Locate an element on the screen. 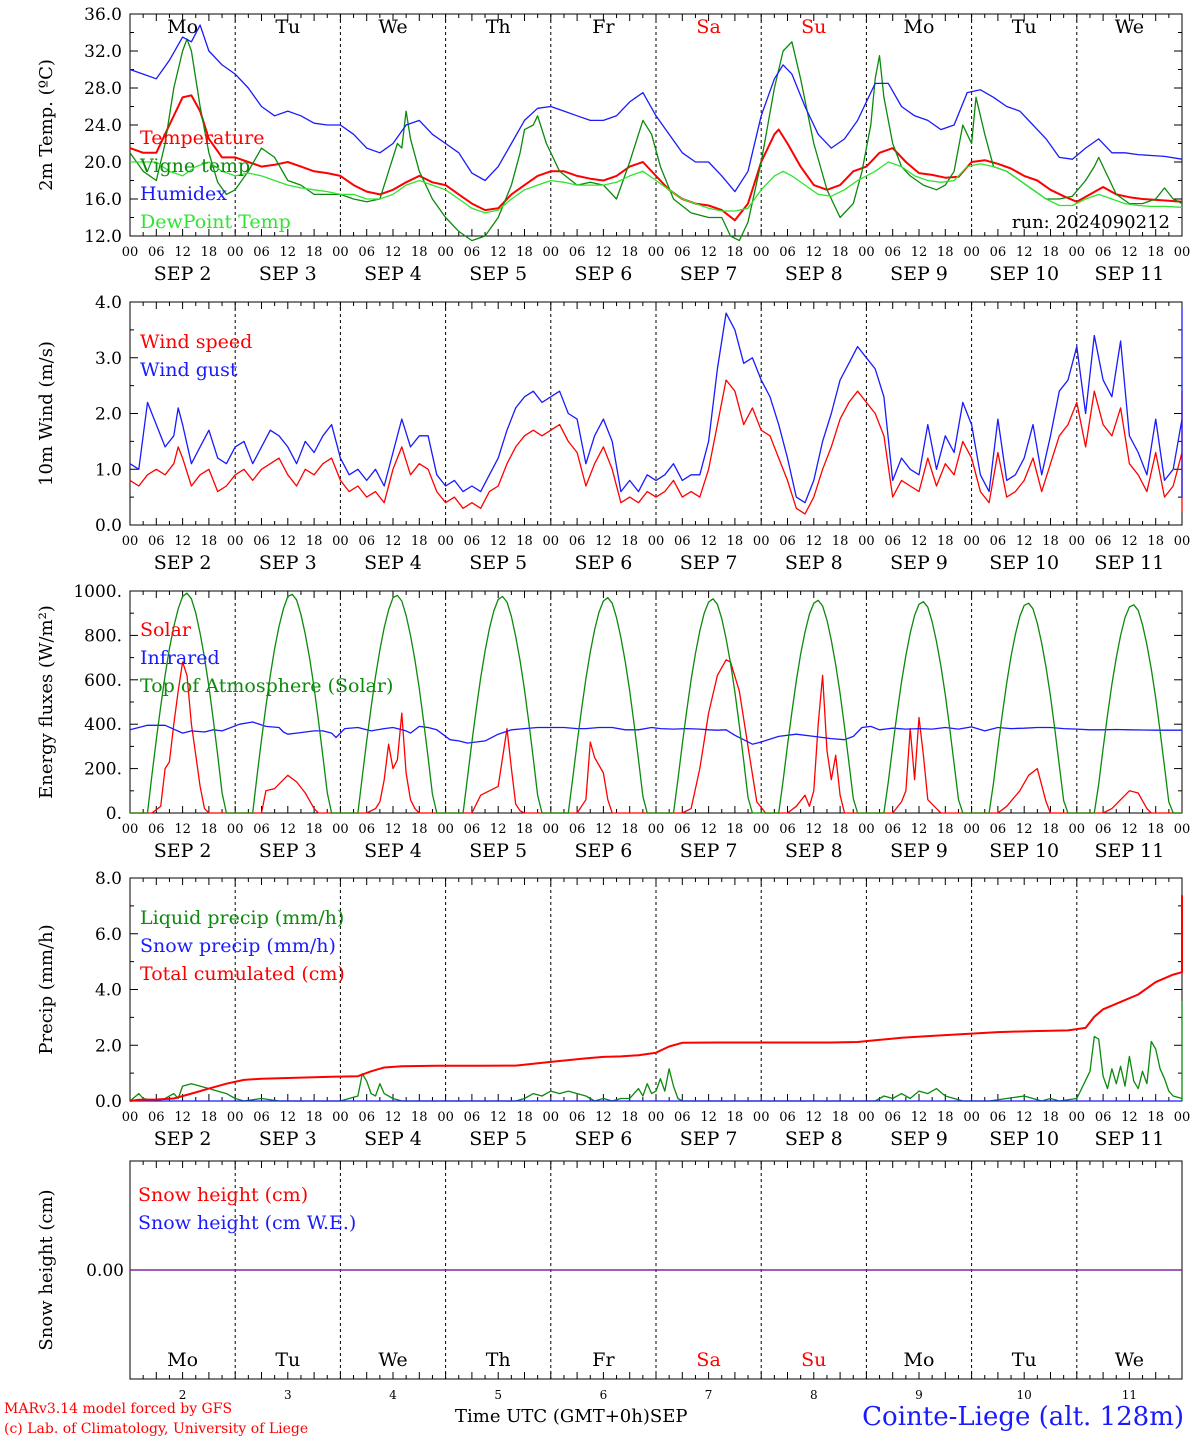 This screenshot has height=1440, width=1194. y-tick-label: 4.0 is located at coordinates (108, 303).